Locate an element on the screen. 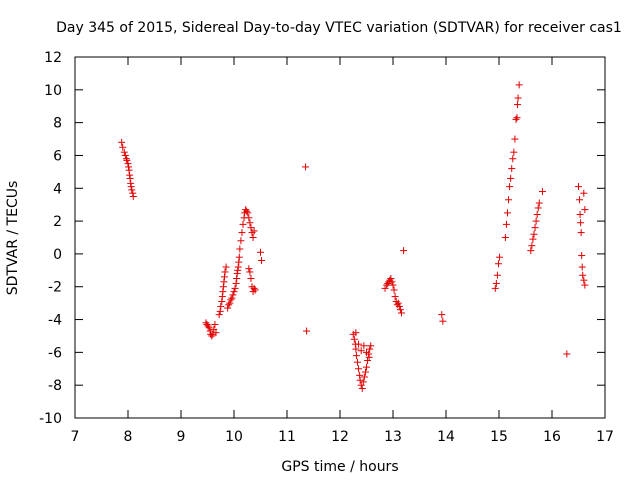 The image size is (640, 480). x-tick-label: 9 is located at coordinates (181, 437).